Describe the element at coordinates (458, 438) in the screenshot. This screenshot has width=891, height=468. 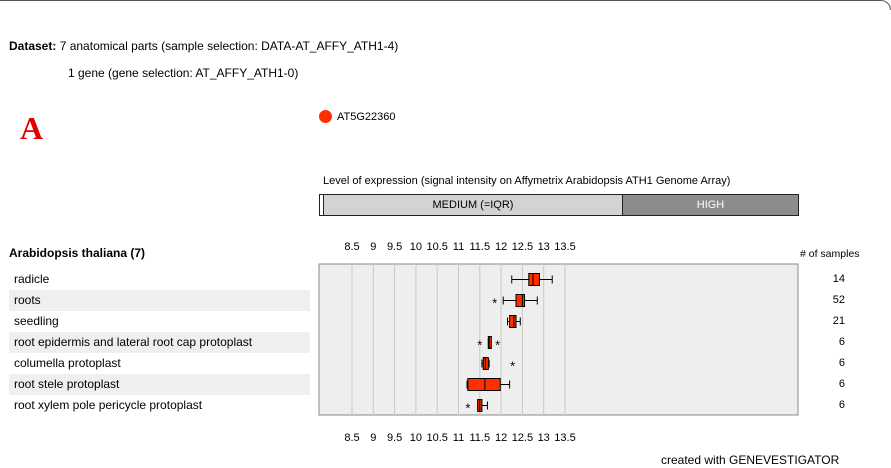
I see `x-tick-label-bottom: 11` at that location.